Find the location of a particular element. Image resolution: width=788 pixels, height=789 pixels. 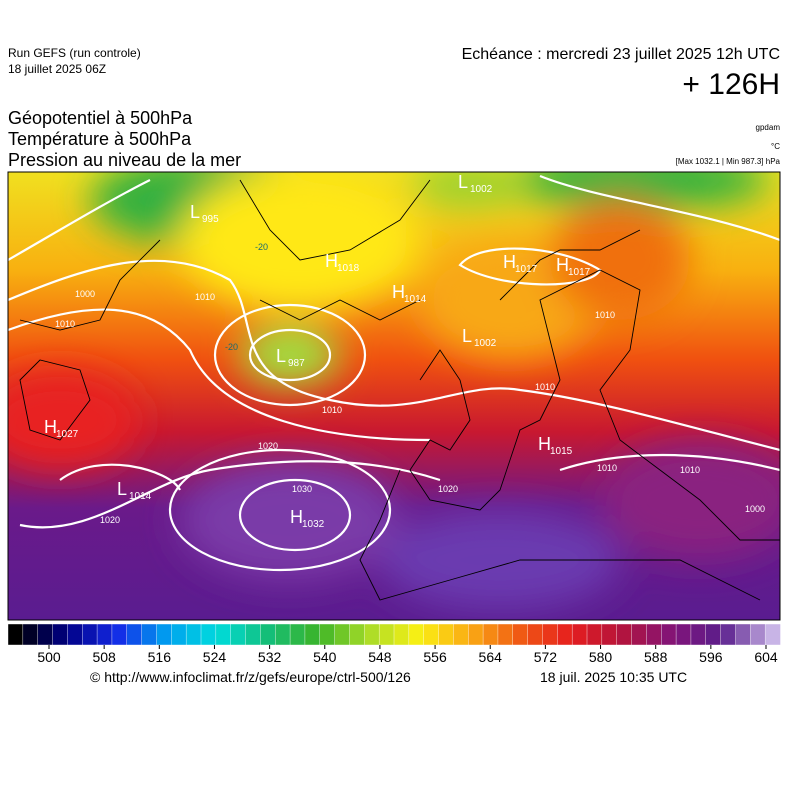

pressure-center: L 1002 is located at coordinates (475, 183).